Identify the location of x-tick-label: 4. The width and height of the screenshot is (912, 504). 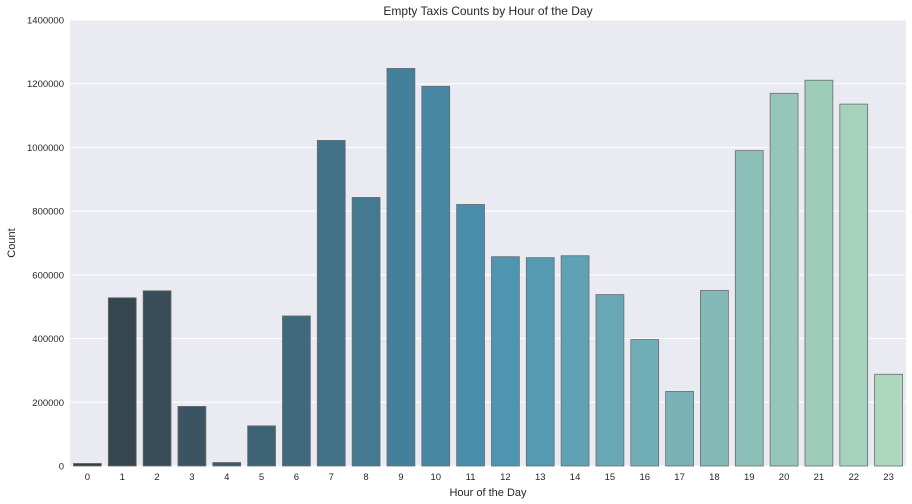
(226, 477).